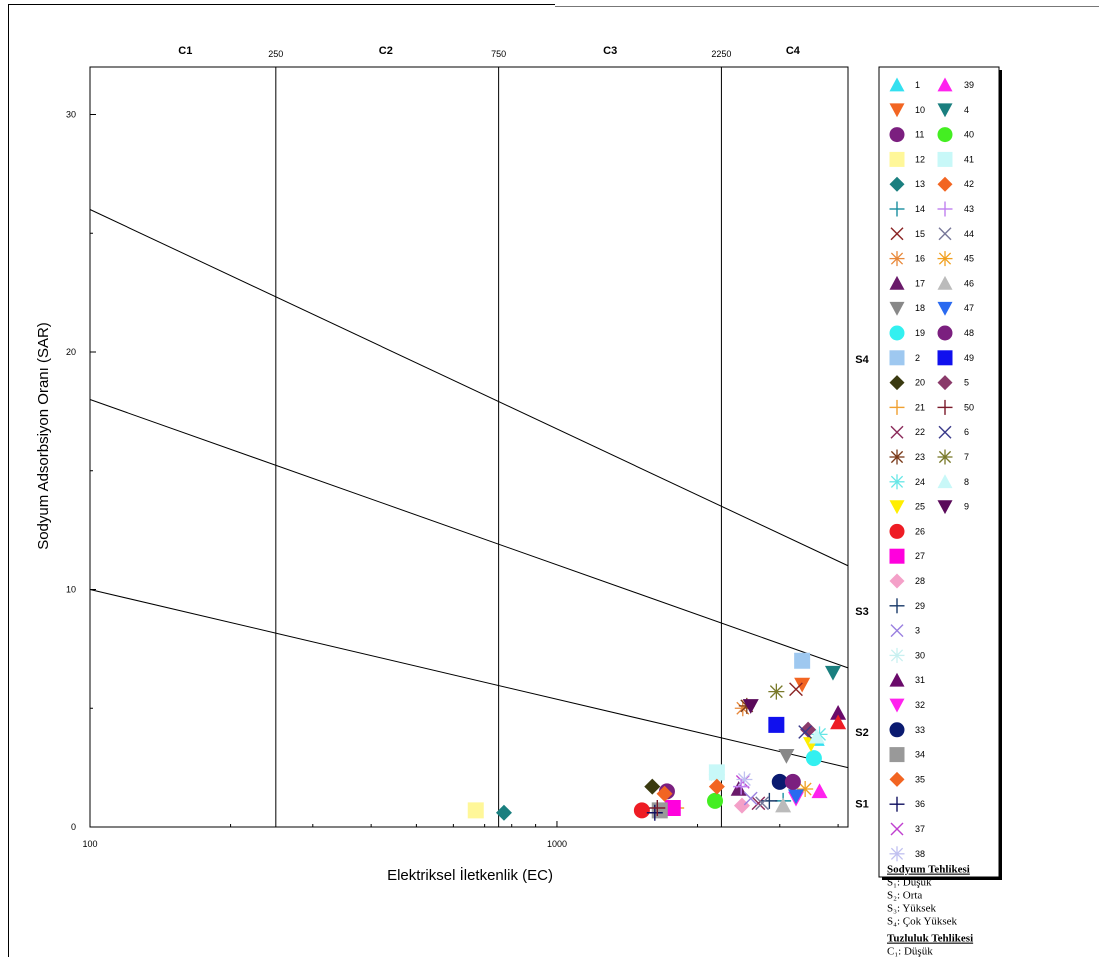 This screenshot has height=957, width=1099. What do you see at coordinates (861, 733) in the screenshot?
I see `sodium-class-label: S2` at bounding box center [861, 733].